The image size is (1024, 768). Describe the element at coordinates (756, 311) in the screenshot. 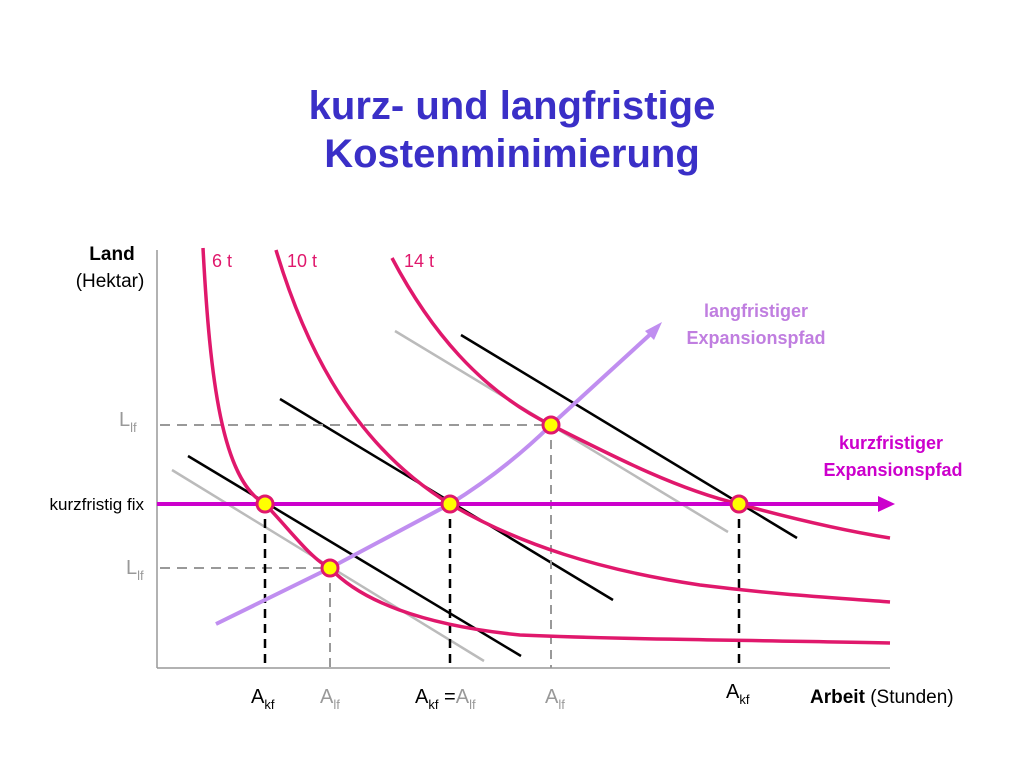

I see `long-run-path-label-1: langfristiger` at that location.